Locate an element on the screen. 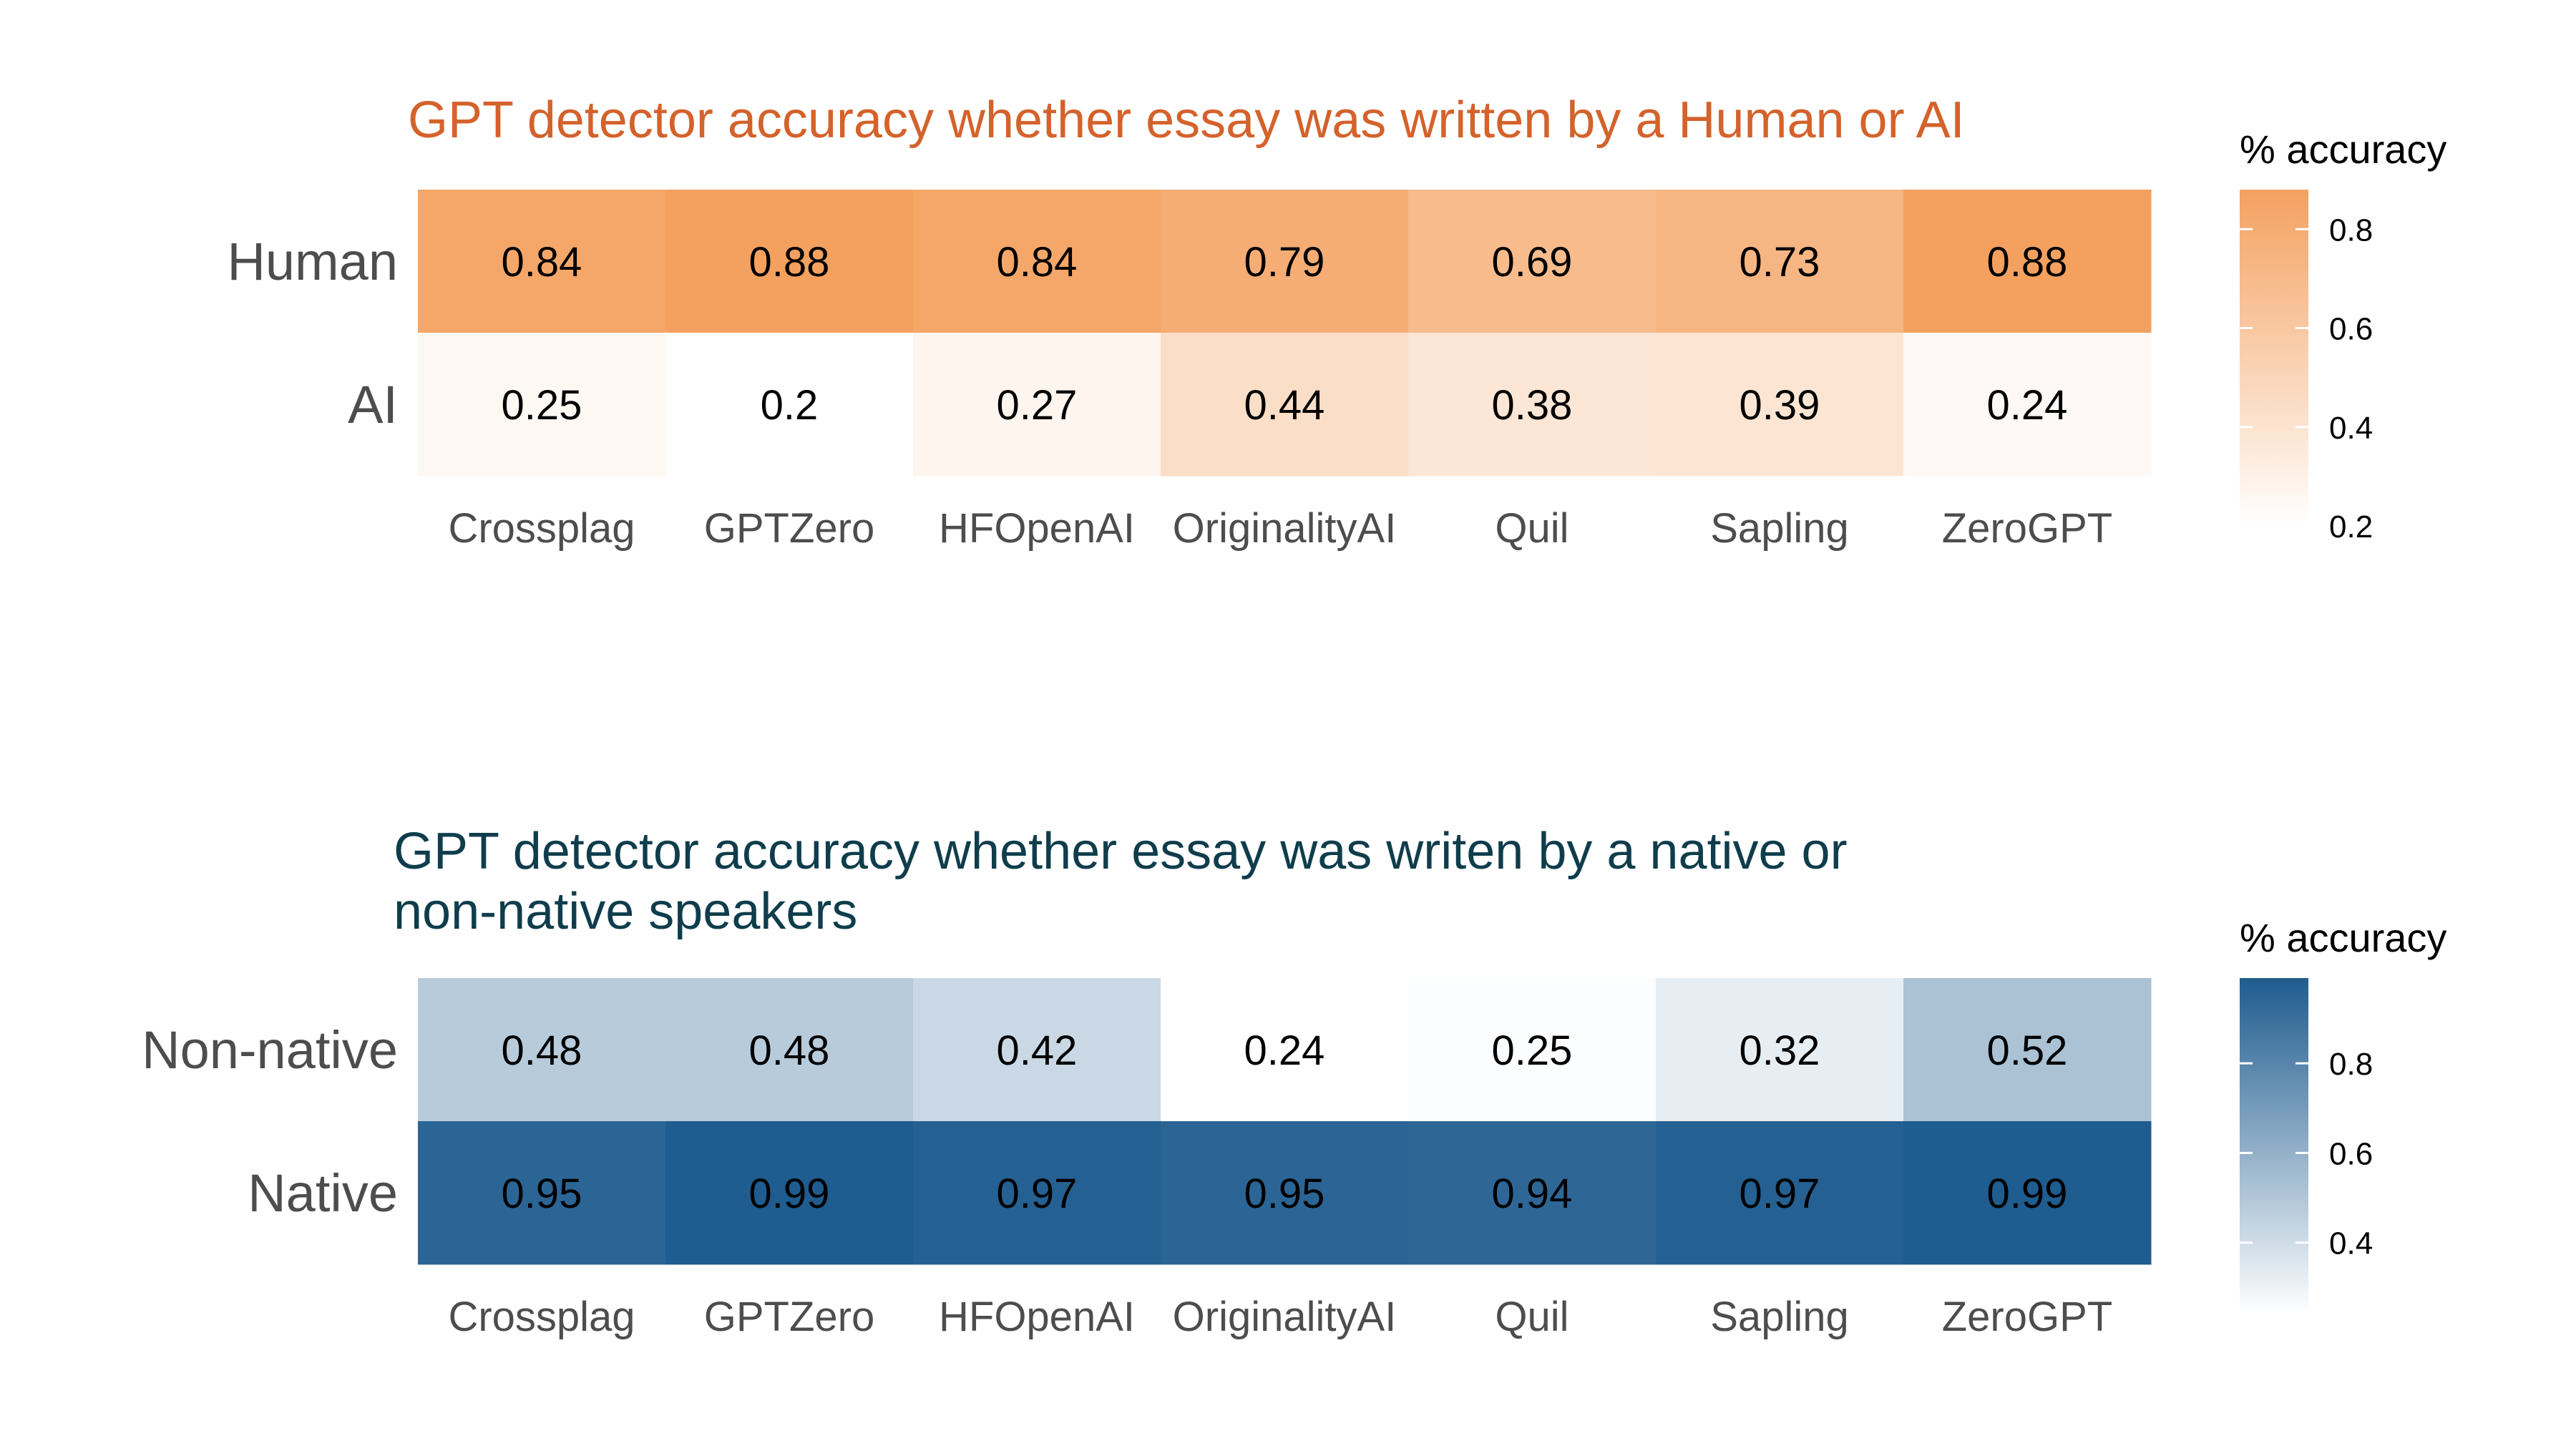 The image size is (2576, 1431). heatmap-cell-non-native-zerogpt is located at coordinates (2027, 1050).